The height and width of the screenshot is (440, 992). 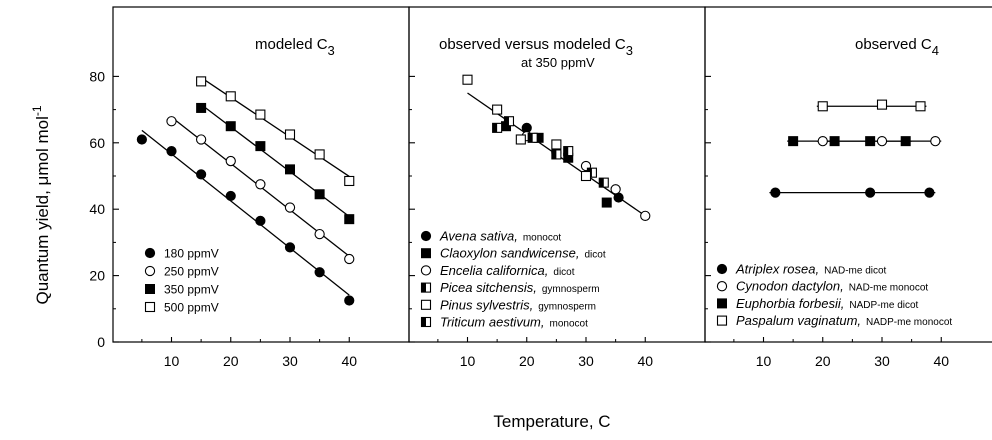 I want to click on legend-label: Atriplex rosea, NAD-me dicot, so click(x=811, y=269).